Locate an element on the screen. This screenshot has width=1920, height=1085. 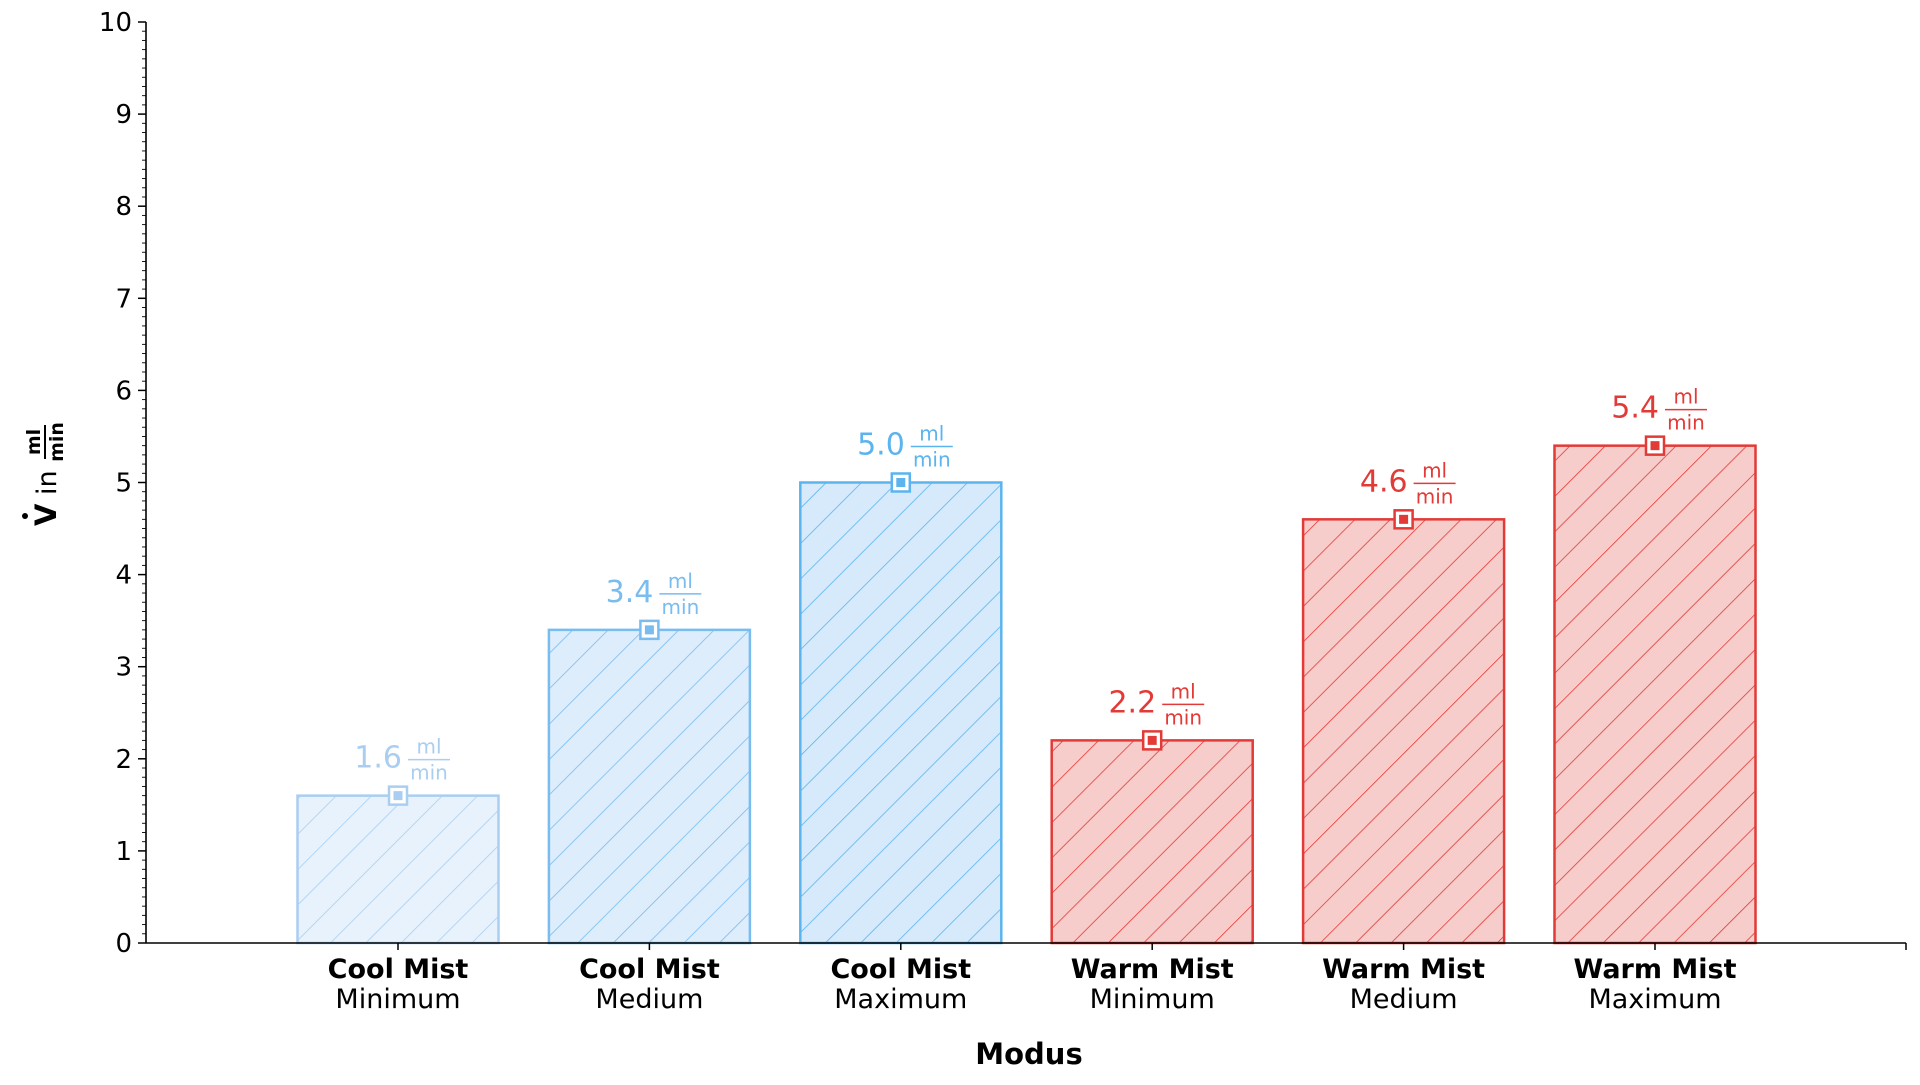
bar-value-label: 5.4 is located at coordinates (1635, 408).